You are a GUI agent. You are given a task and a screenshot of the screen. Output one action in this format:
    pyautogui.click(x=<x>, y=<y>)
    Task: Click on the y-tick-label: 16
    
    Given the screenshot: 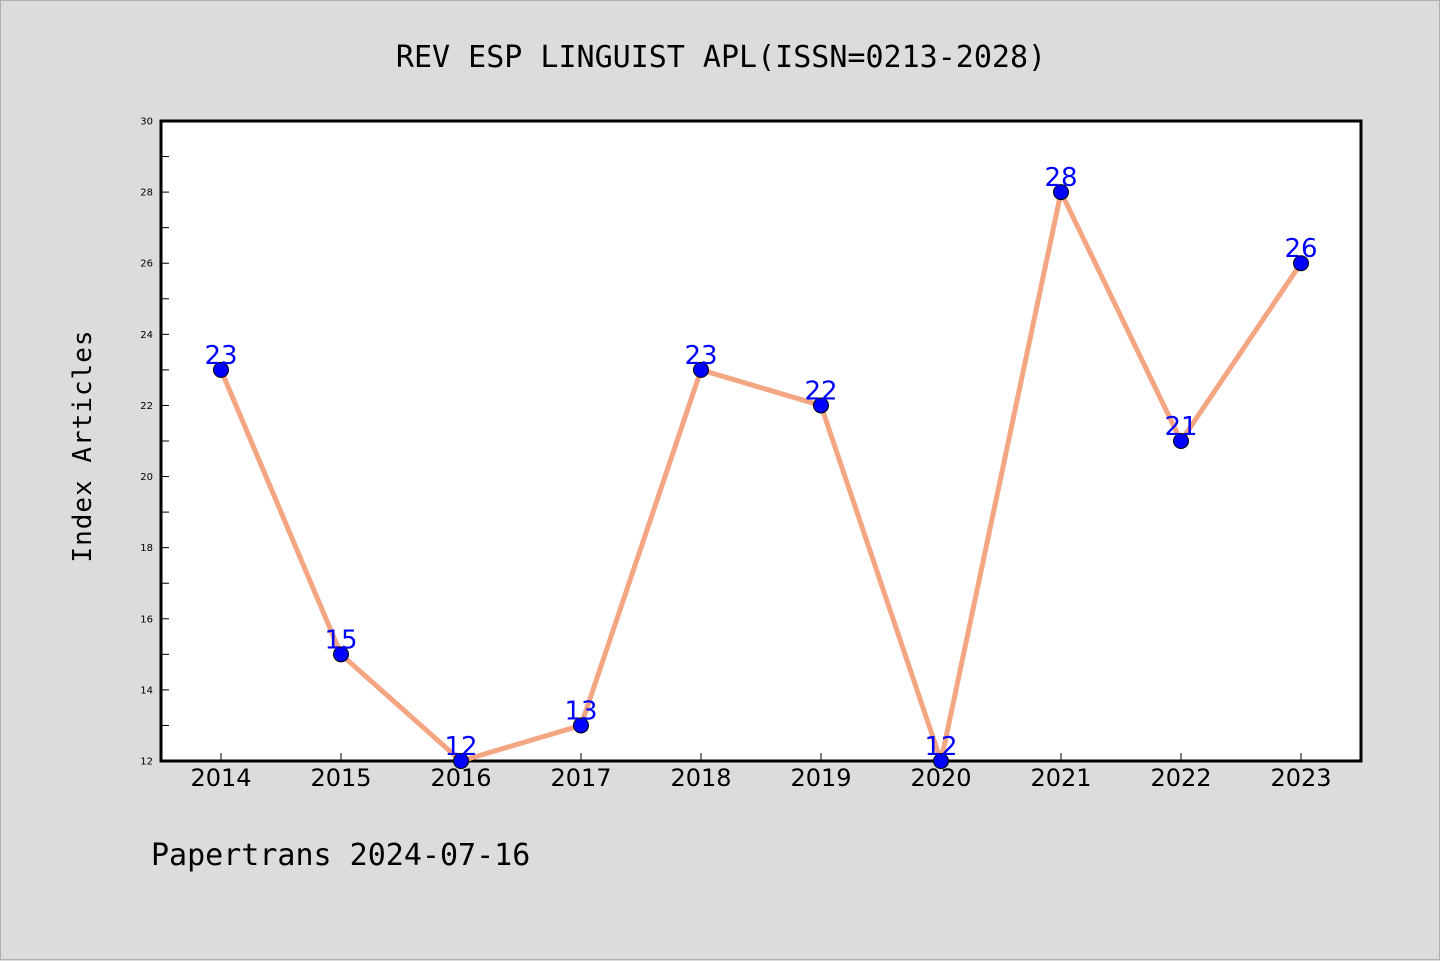 What is the action you would take?
    pyautogui.click(x=146, y=619)
    